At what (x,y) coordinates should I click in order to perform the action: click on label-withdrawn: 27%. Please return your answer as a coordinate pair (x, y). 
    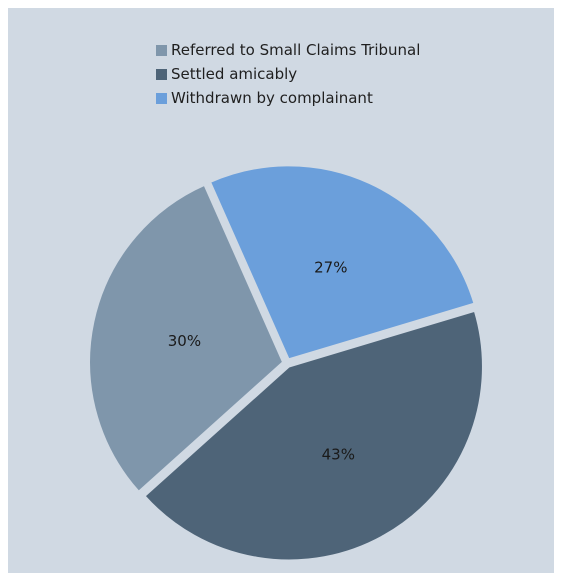
    Looking at the image, I should click on (330, 268).